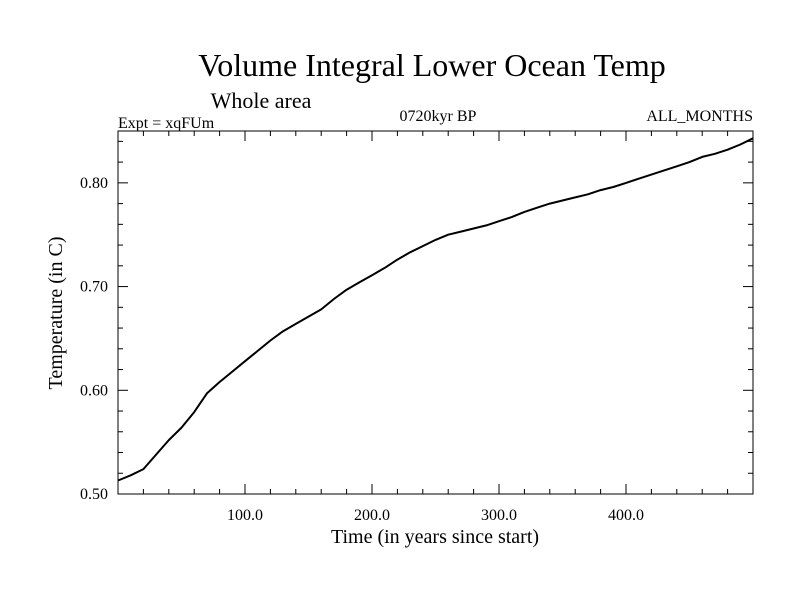  What do you see at coordinates (626, 515) in the screenshot?
I see `x-tick-label: 400.0` at bounding box center [626, 515].